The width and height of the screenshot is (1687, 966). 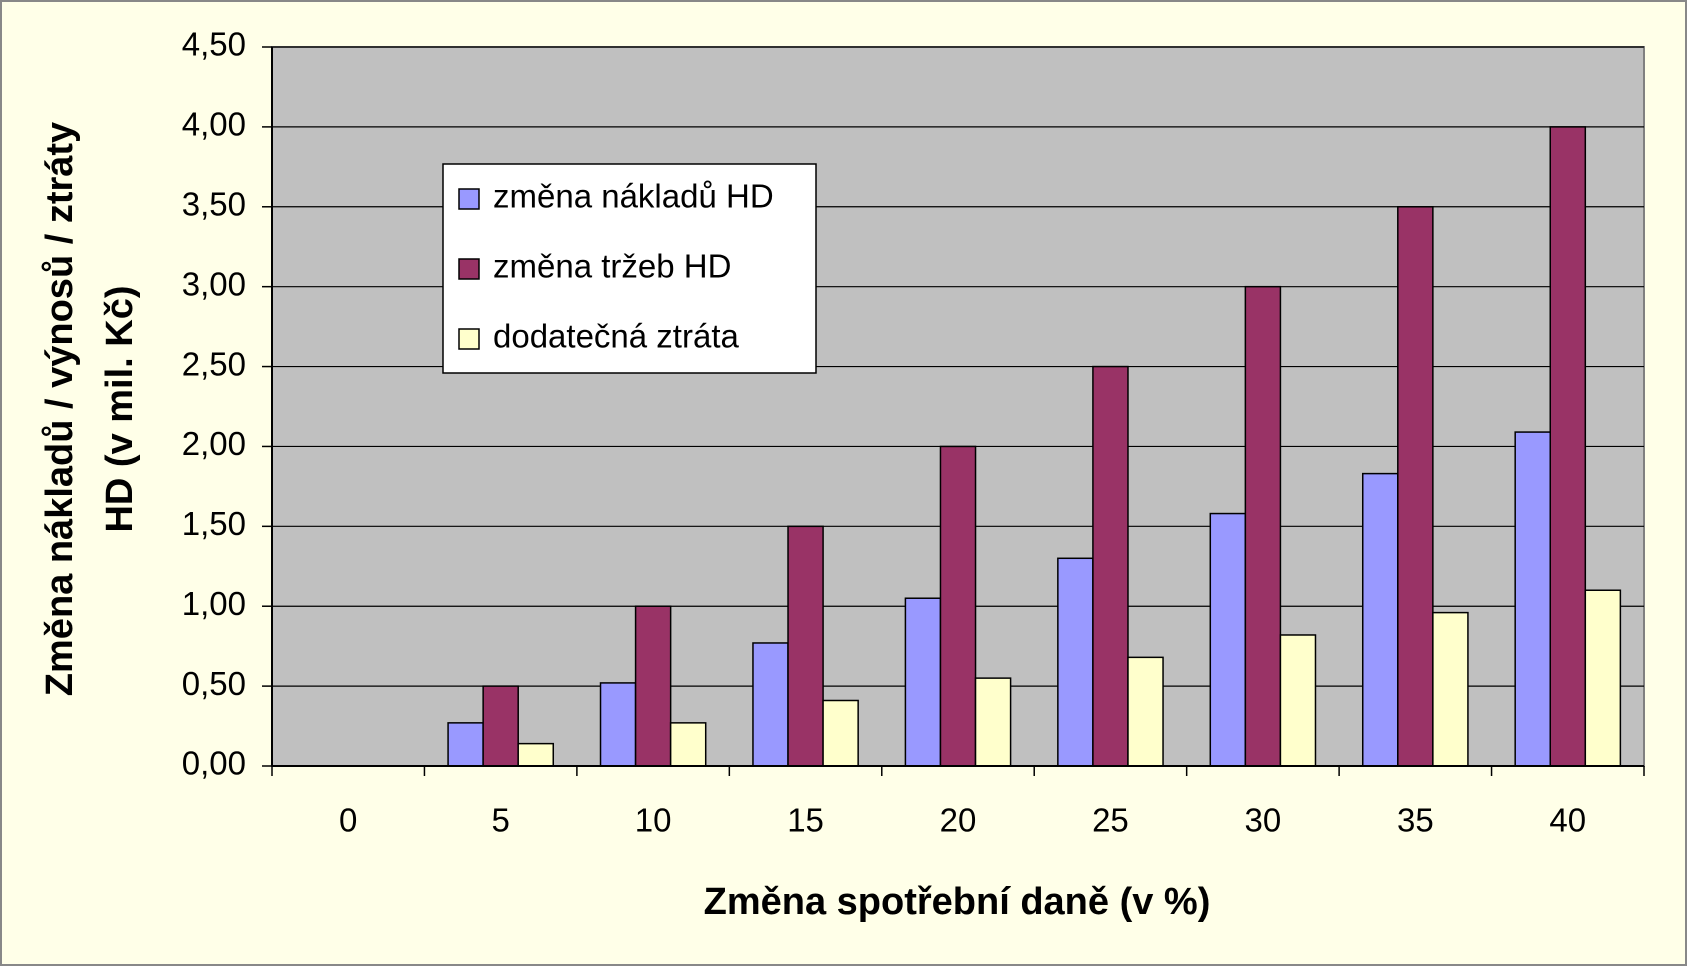 What do you see at coordinates (1263, 820) in the screenshot?
I see `x-tick-label: 30` at bounding box center [1263, 820].